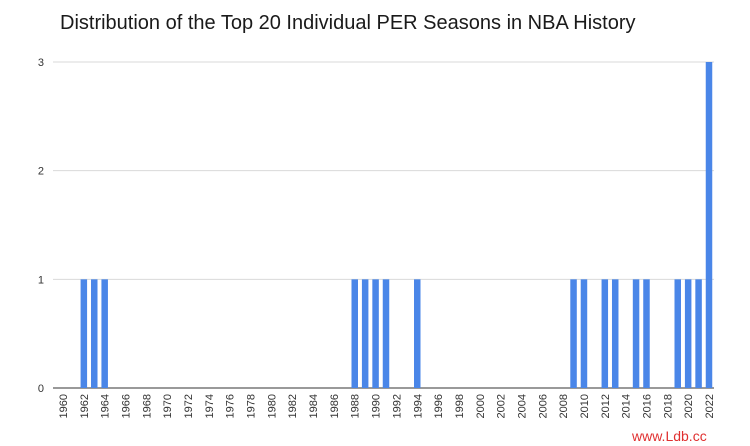  What do you see at coordinates (314, 406) in the screenshot?
I see `x-tick-label: 1984` at bounding box center [314, 406].